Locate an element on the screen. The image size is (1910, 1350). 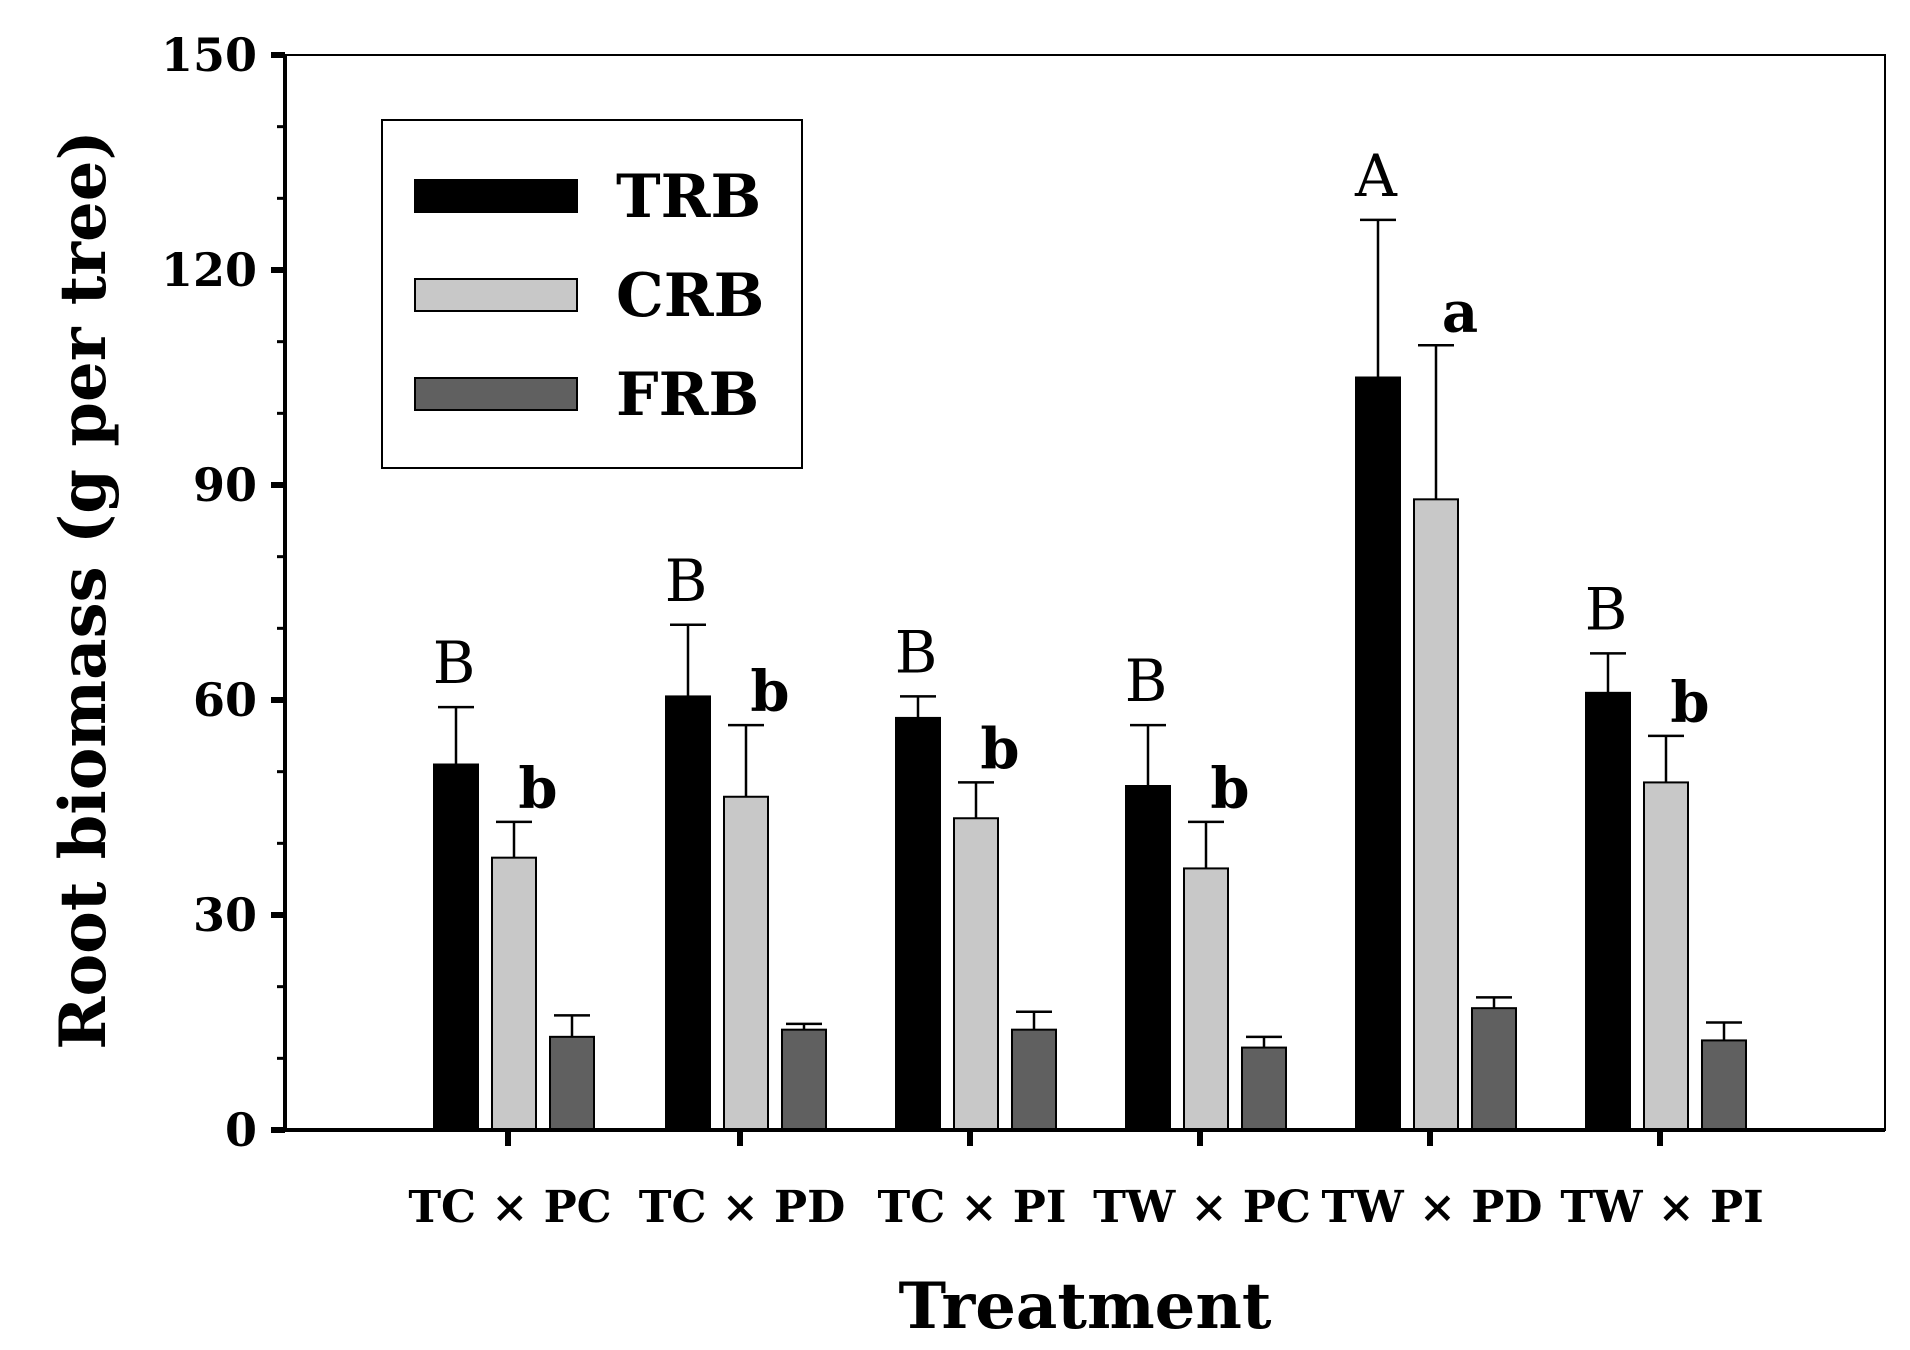
x-category-label: TW × PC is located at coordinates (1202, 1207).